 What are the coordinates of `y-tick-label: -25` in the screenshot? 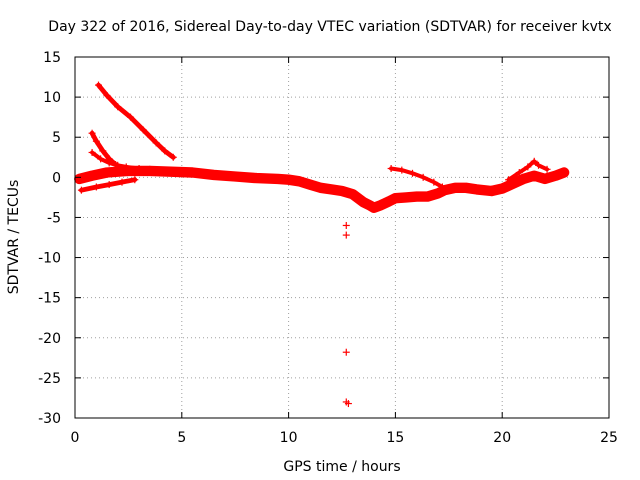 It's located at (49, 379).